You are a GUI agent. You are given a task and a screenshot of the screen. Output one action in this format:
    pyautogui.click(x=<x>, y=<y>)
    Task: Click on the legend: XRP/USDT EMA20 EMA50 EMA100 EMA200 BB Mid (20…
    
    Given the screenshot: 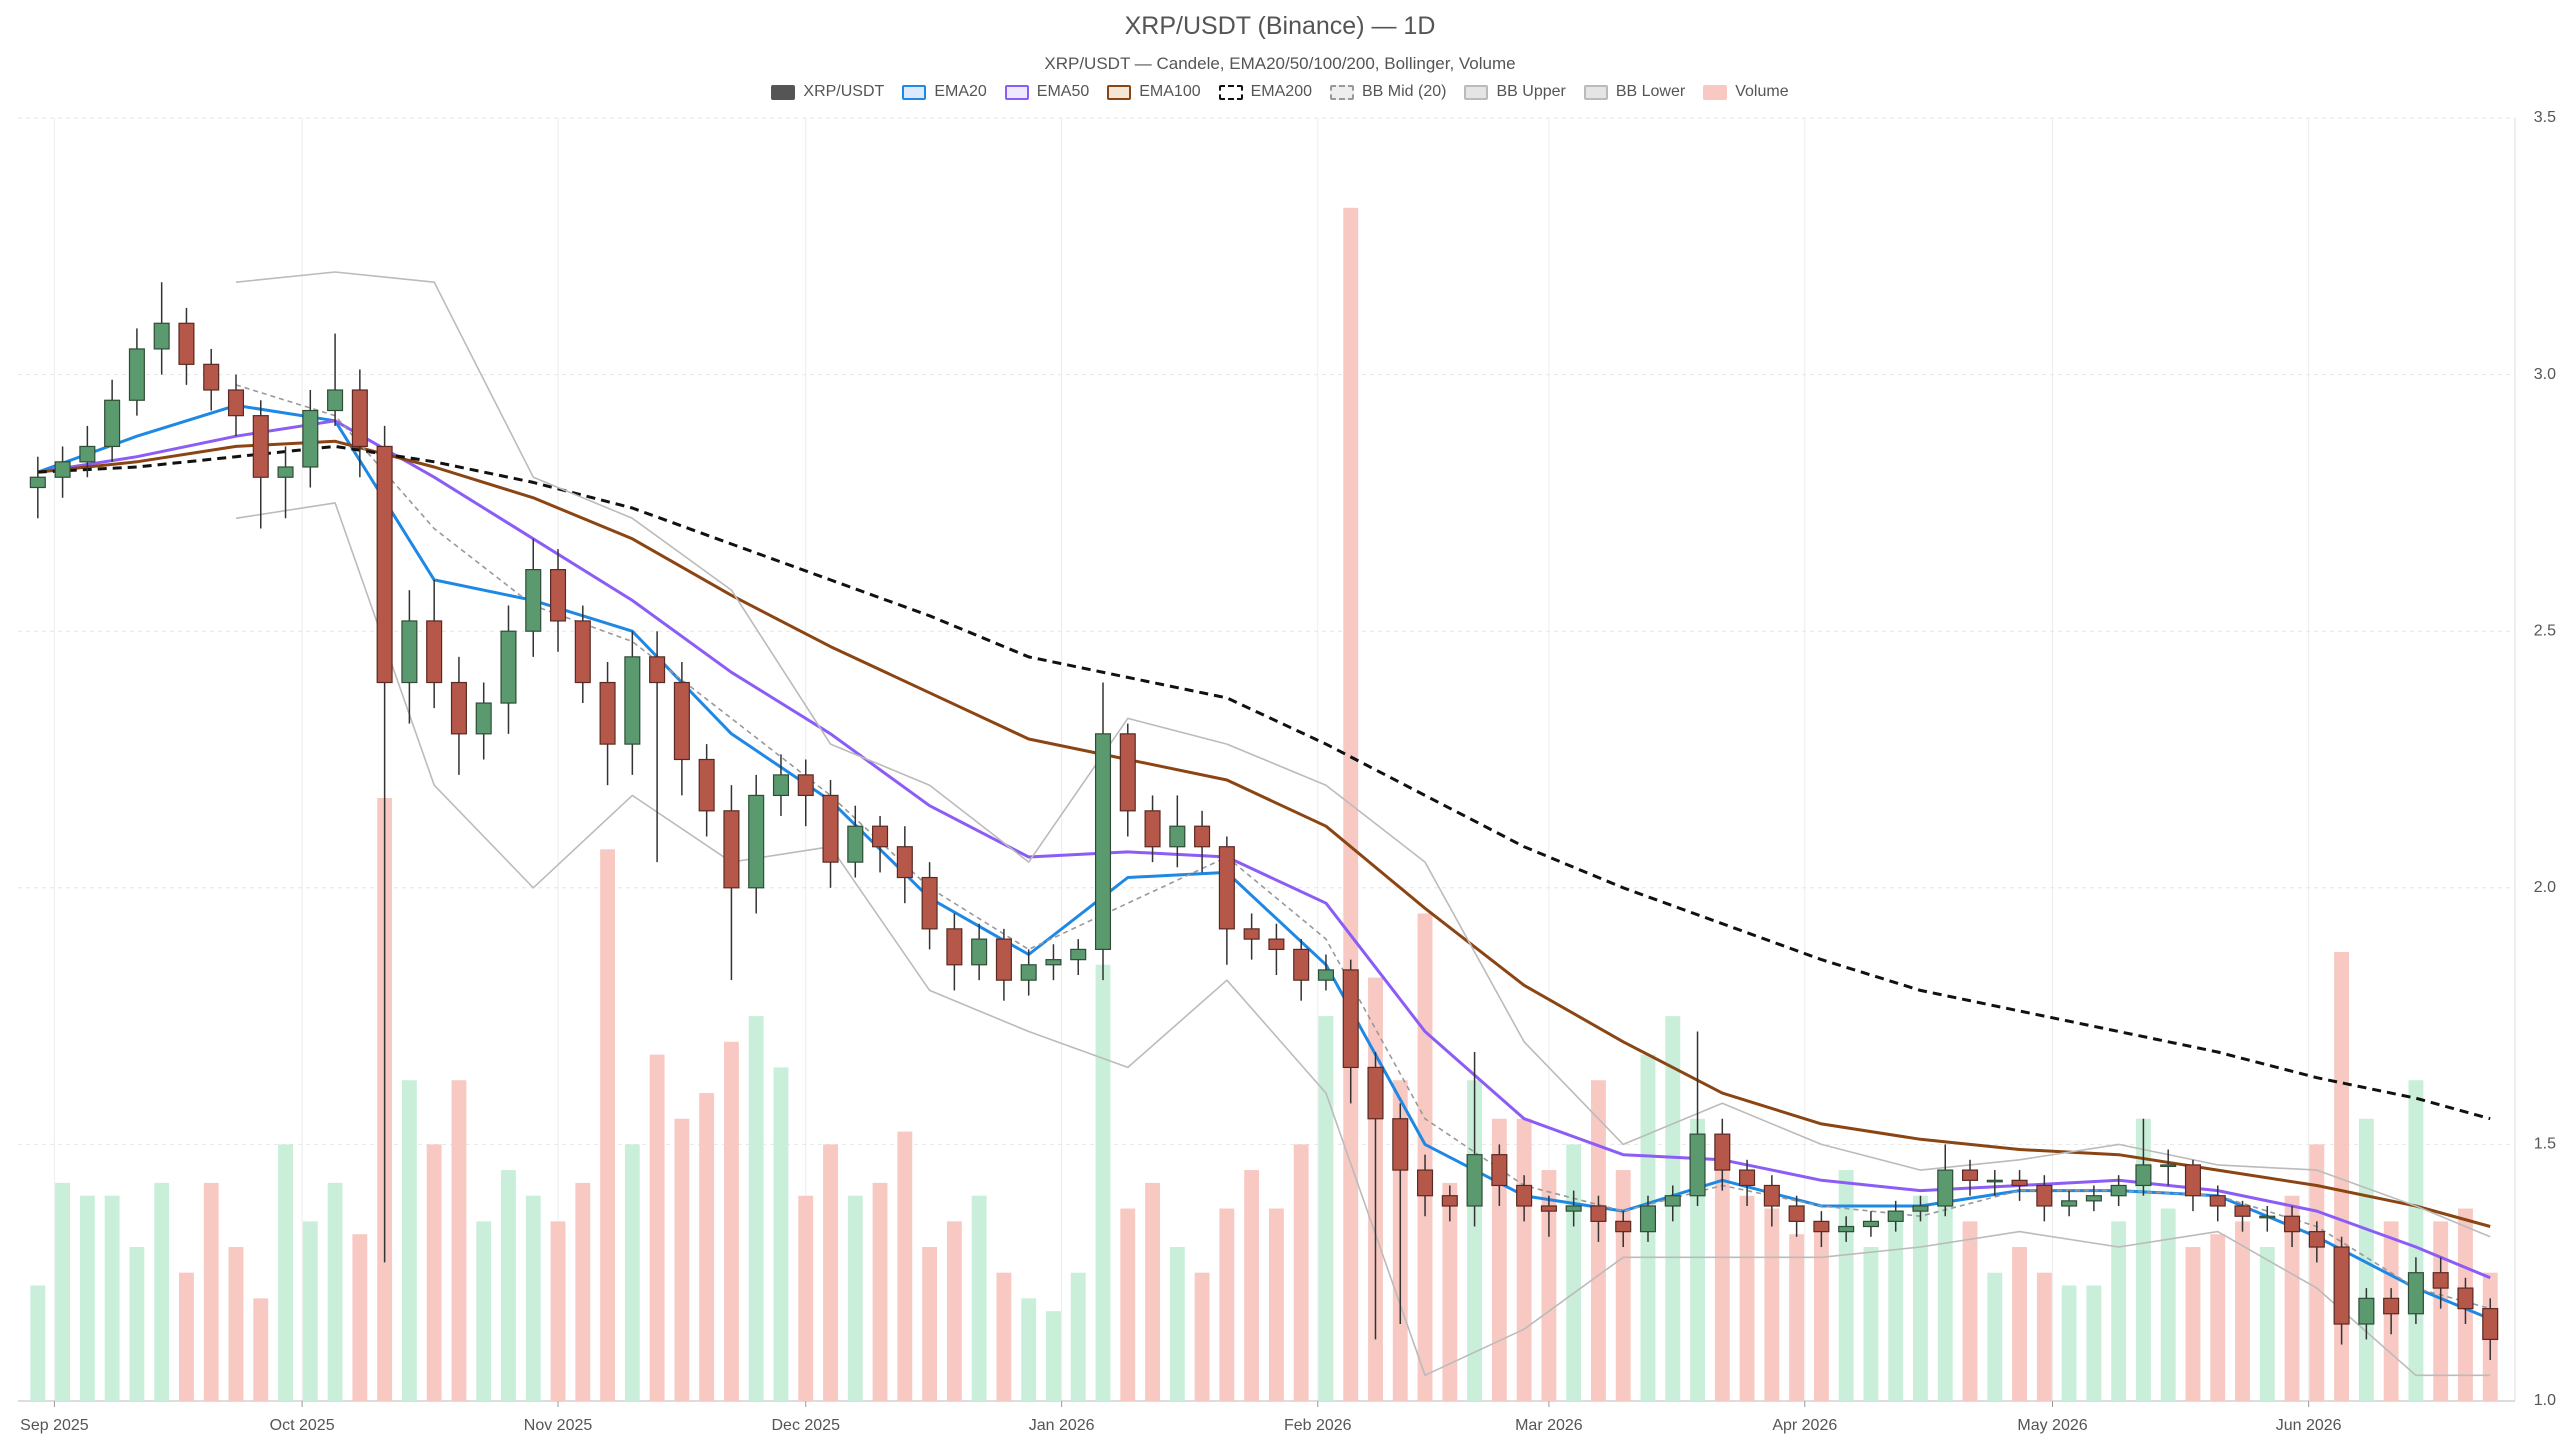 What is the action you would take?
    pyautogui.click(x=1280, y=92)
    